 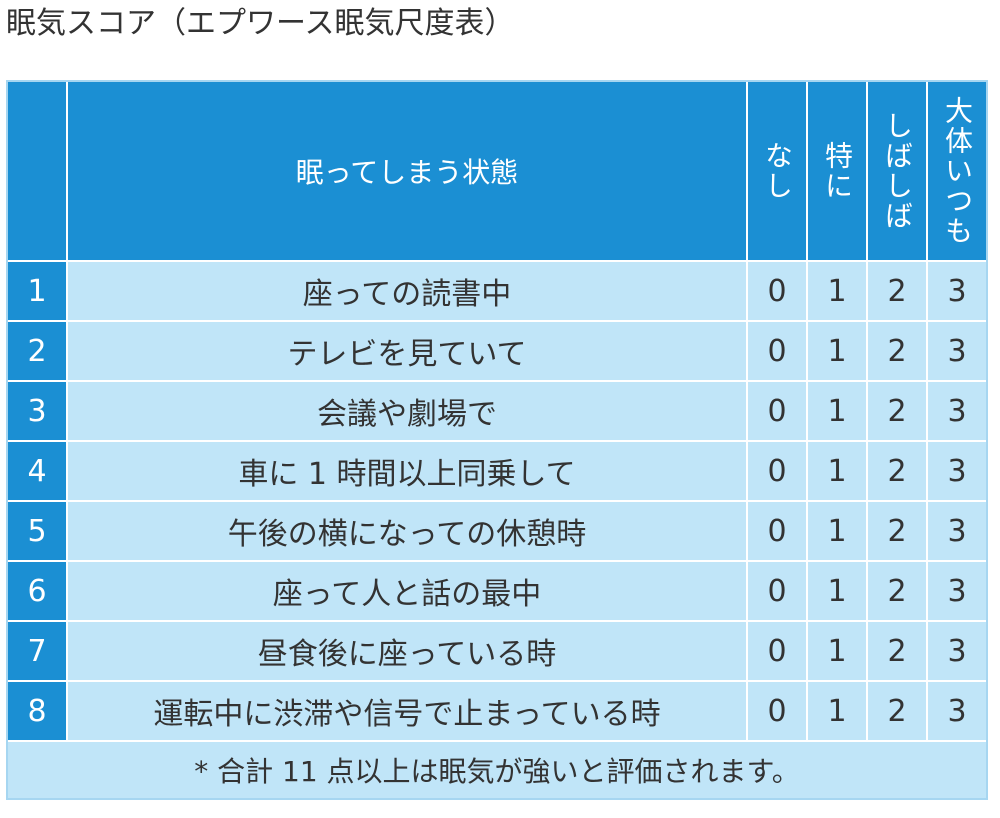 I want to click on header-score-often-label: しばしば, so click(x=897, y=171).